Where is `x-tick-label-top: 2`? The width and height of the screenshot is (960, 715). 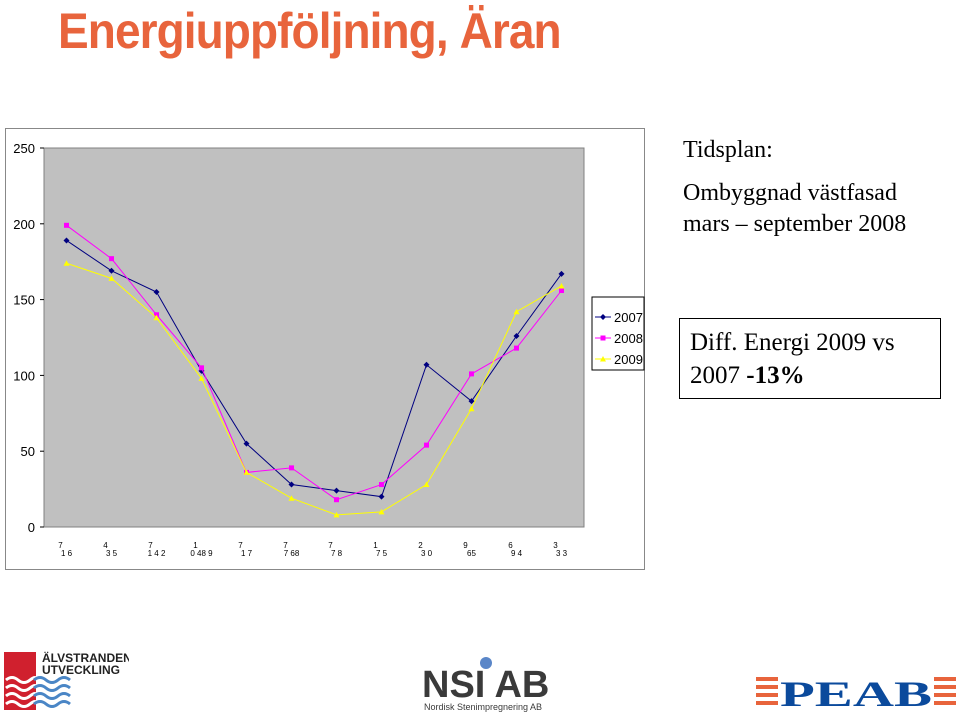 x-tick-label-top: 2 is located at coordinates (420, 545).